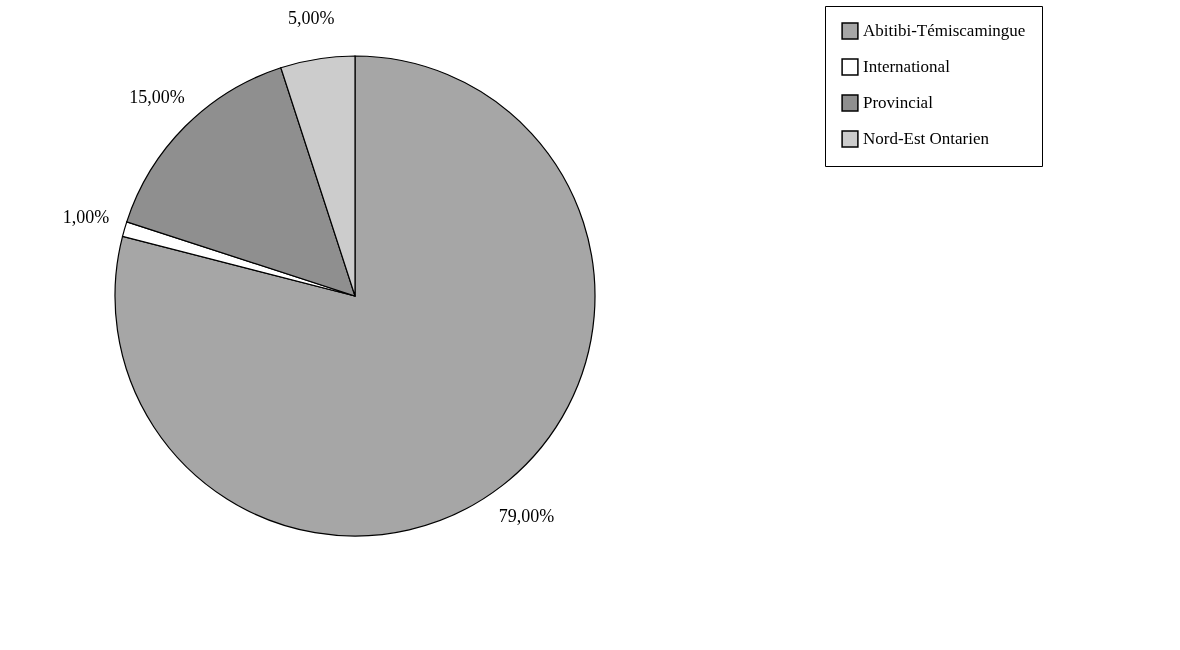 The width and height of the screenshot is (1180, 650). I want to click on legend-label: Nord-Est Ontarien, so click(926, 138).